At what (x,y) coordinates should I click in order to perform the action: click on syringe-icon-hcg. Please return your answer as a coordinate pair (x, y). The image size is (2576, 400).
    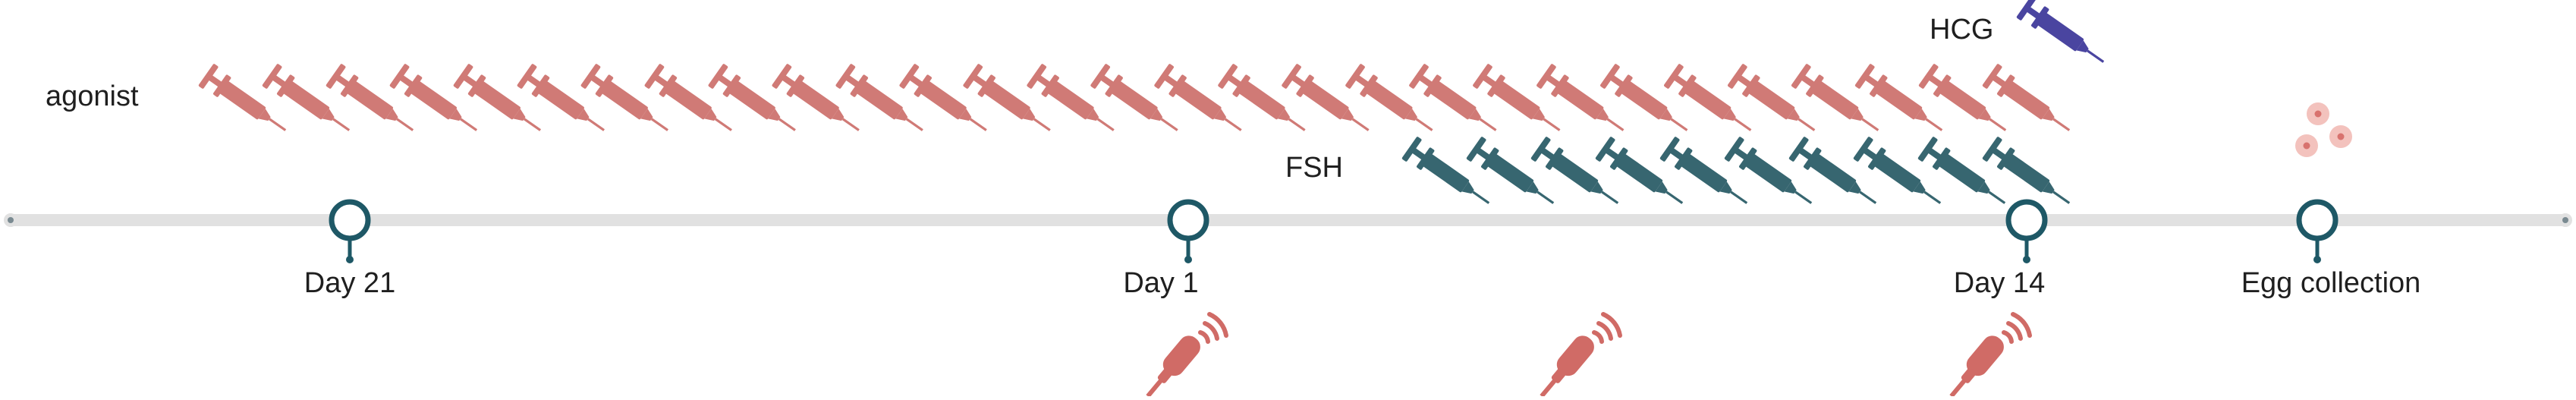
    Looking at the image, I should click on (2064, 37).